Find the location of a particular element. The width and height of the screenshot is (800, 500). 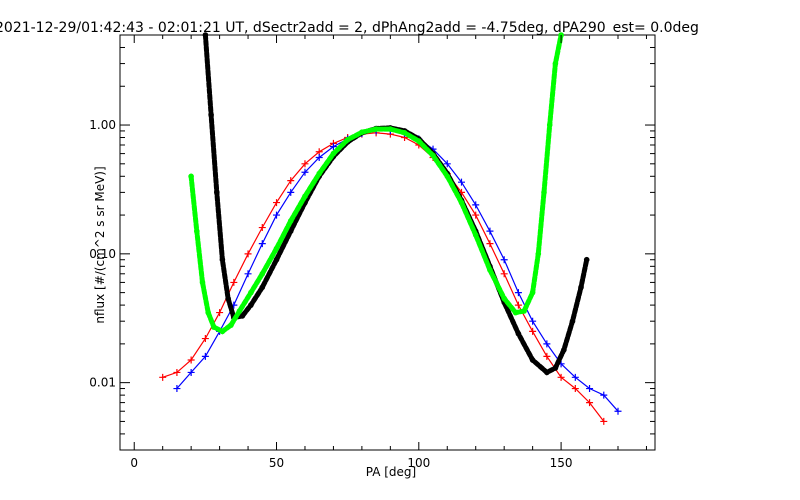

y-tick-label: 0.01 is located at coordinates (102, 383).